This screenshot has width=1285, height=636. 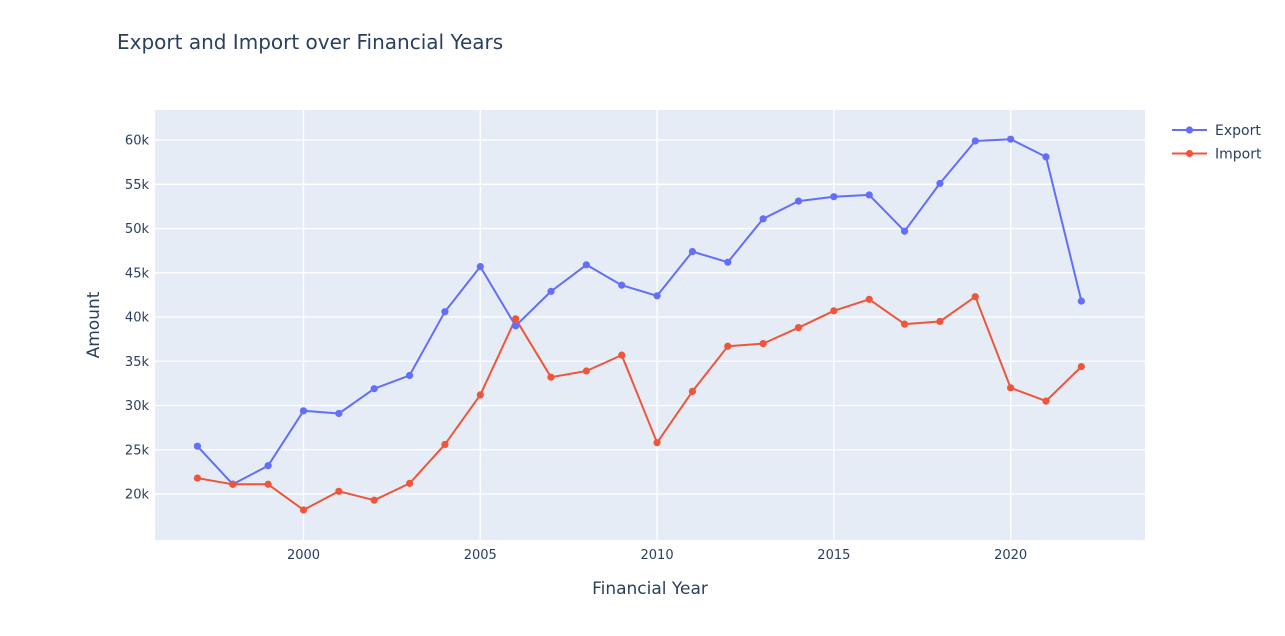 I want to click on y-tick-label: 50k, so click(x=137, y=229).